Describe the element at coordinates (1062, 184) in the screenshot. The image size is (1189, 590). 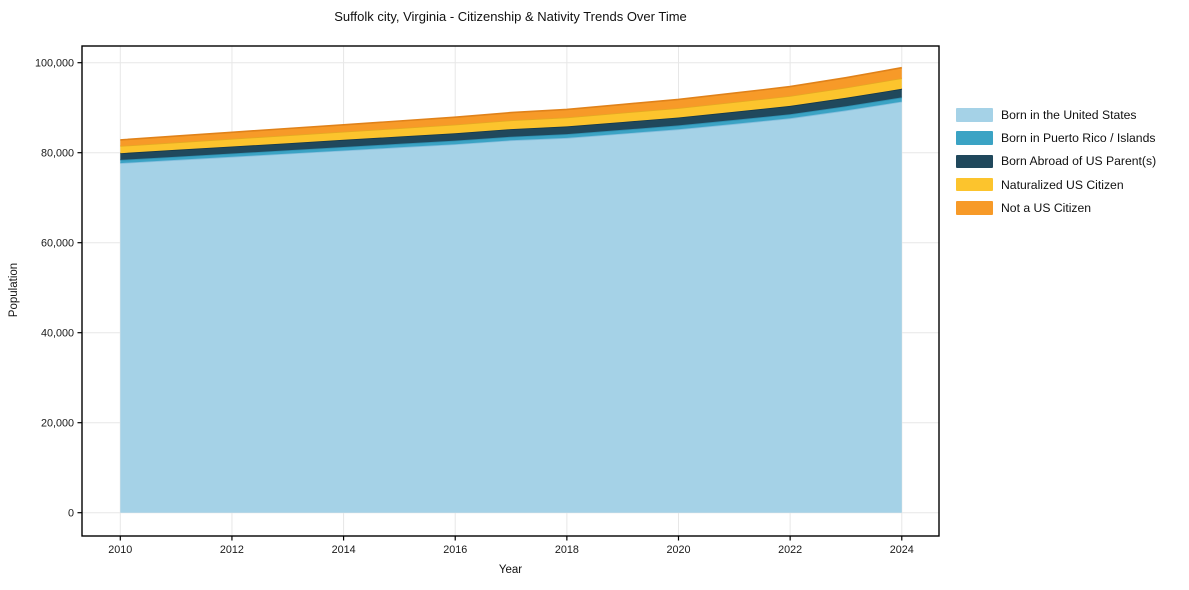
I see `legend-label: Naturalized US Citizen` at that location.